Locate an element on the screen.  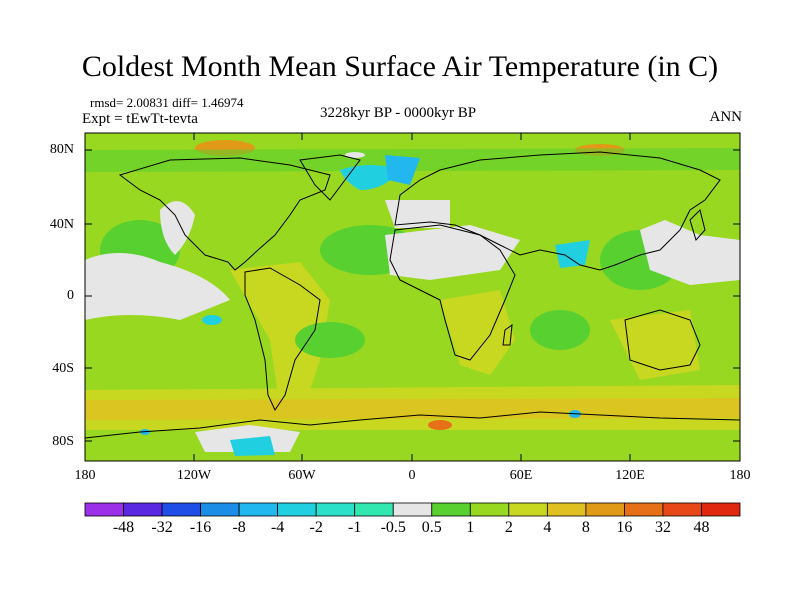
colorbar-label: -48 is located at coordinates (123, 527).